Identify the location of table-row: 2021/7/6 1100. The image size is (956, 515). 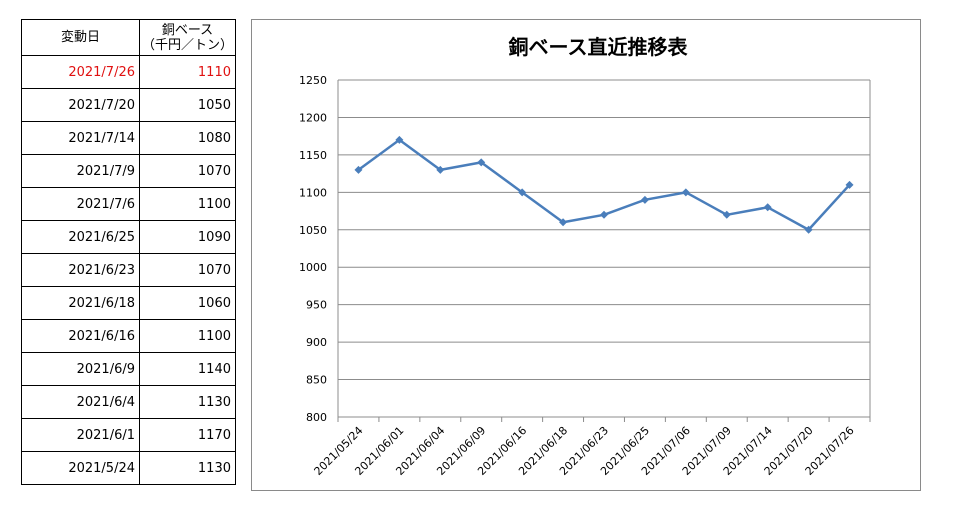
(128, 204).